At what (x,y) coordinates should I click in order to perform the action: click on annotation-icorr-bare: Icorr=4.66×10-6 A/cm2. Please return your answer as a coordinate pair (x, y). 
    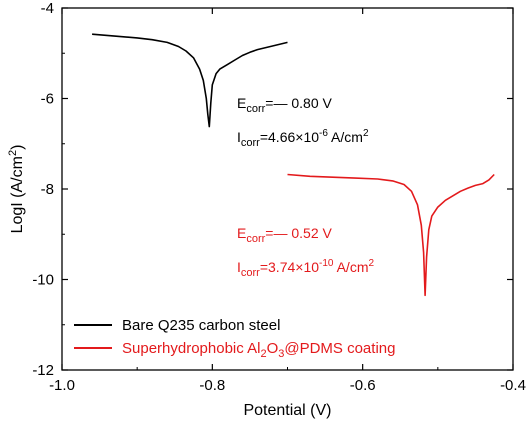
    Looking at the image, I should click on (303, 138).